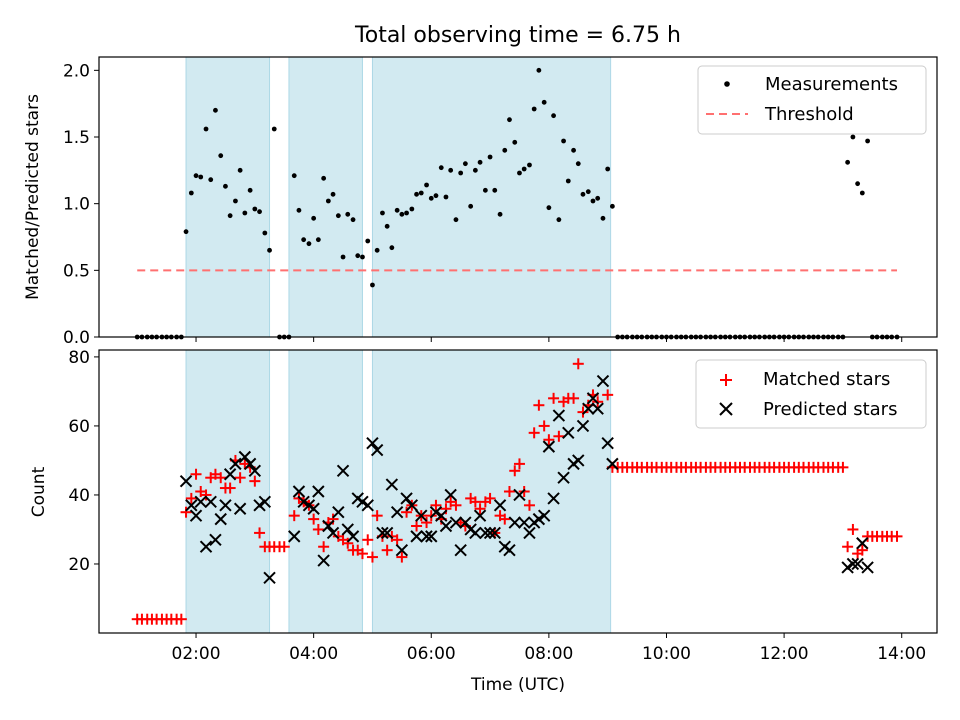  Describe the element at coordinates (726, 380) in the screenshot. I see `matched-legend-marker` at that location.